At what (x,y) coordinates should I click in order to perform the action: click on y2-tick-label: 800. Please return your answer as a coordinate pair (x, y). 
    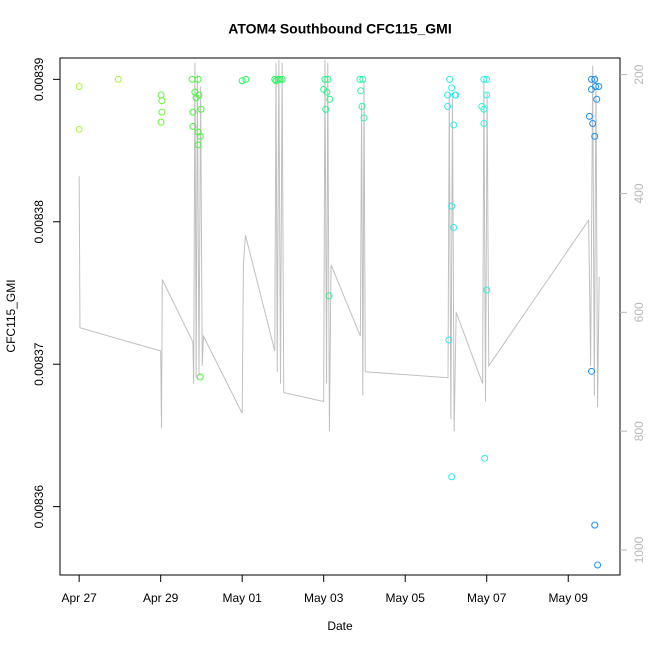
    Looking at the image, I should click on (639, 431).